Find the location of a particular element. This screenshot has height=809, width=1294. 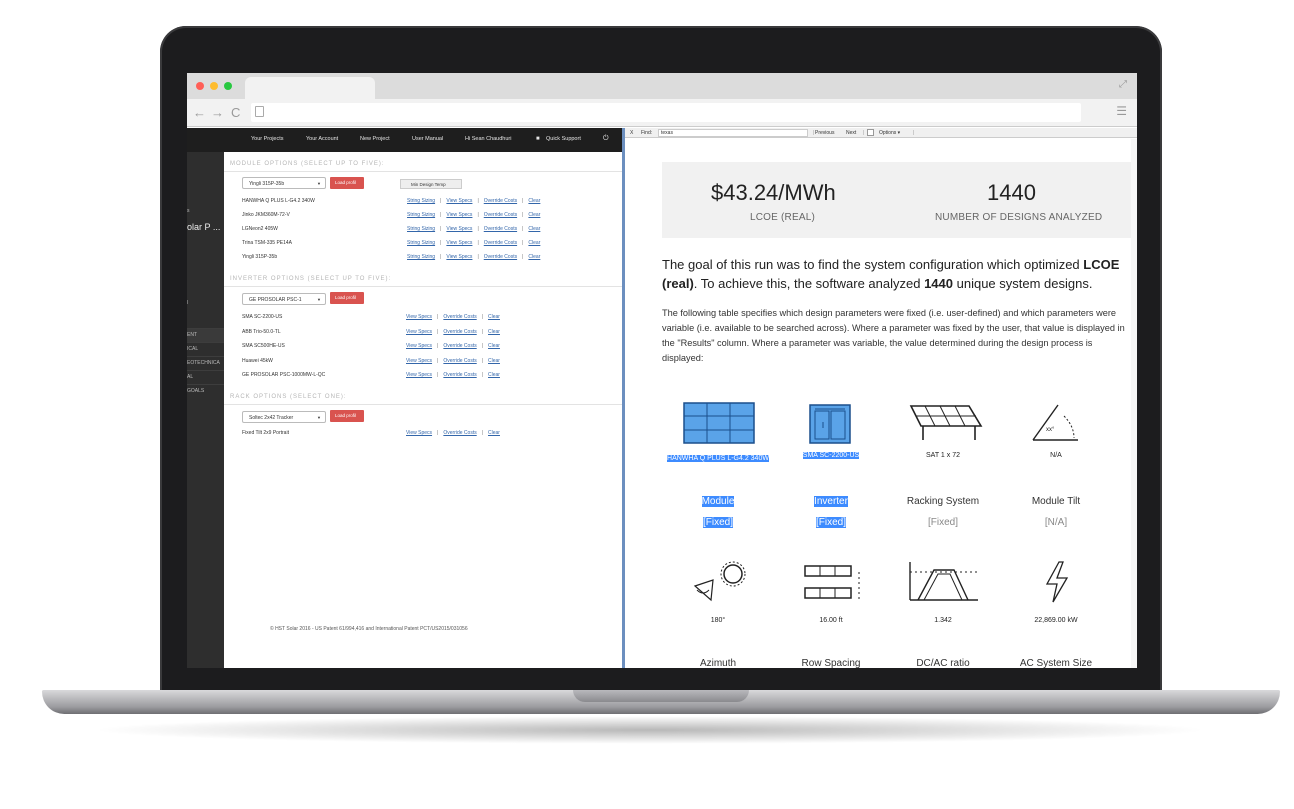

maximize-window-button is located at coordinates (228, 86).